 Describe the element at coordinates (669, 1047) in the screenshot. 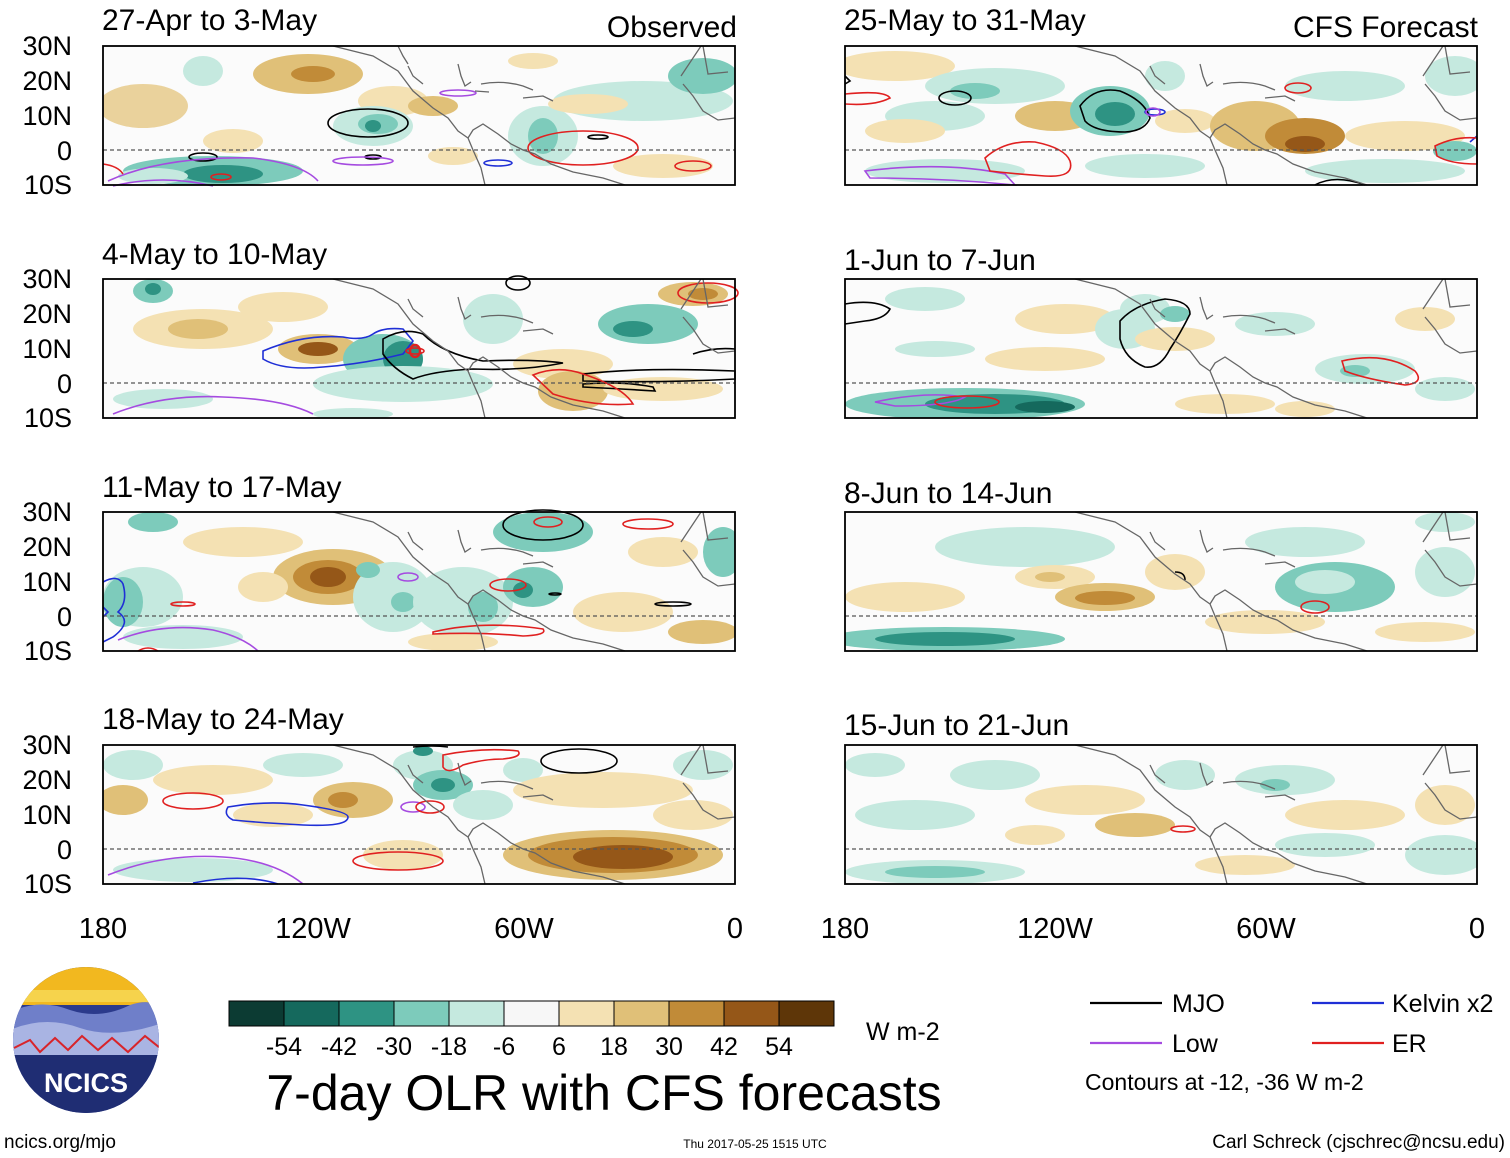

I see `colorbar-tick-label: 30` at that location.